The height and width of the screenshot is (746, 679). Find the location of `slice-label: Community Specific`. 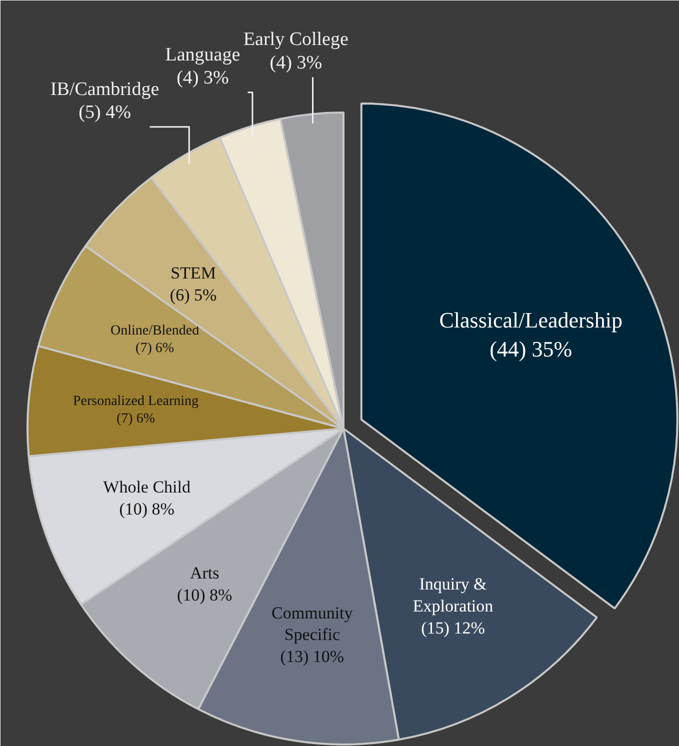

slice-label: Community Specific is located at coordinates (313, 623).